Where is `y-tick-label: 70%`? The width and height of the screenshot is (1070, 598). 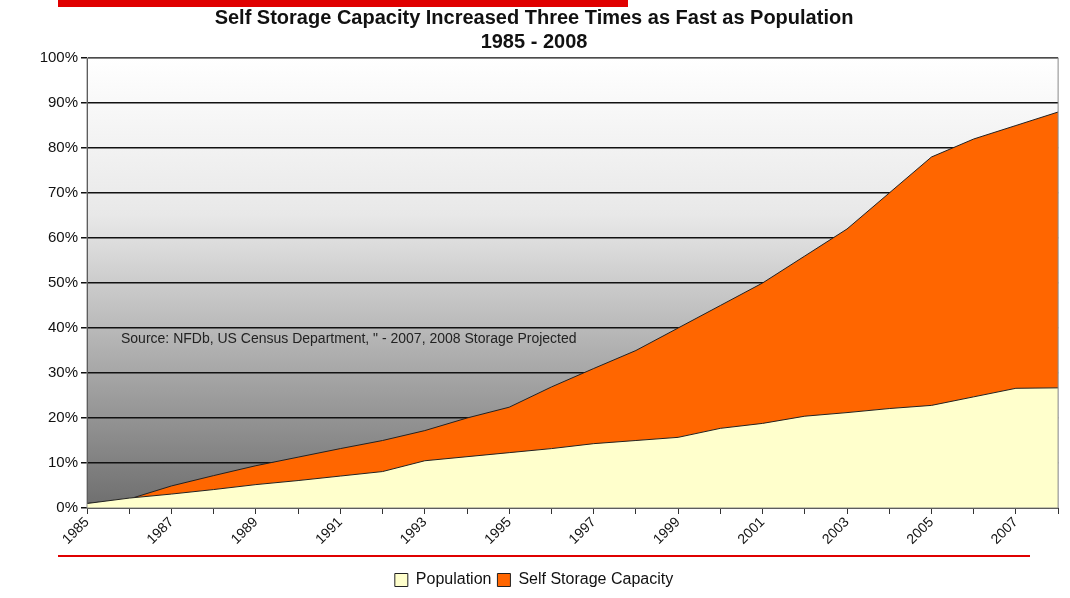 y-tick-label: 70% is located at coordinates (62, 192).